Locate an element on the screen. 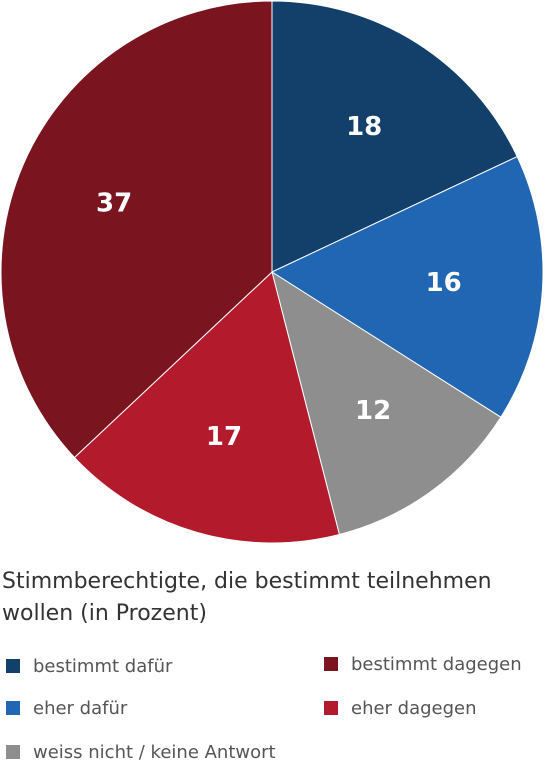 Image resolution: width=544 pixels, height=774 pixels. legend-item-bestimmt-dagegen: bestimmt dagegen is located at coordinates (423, 664).